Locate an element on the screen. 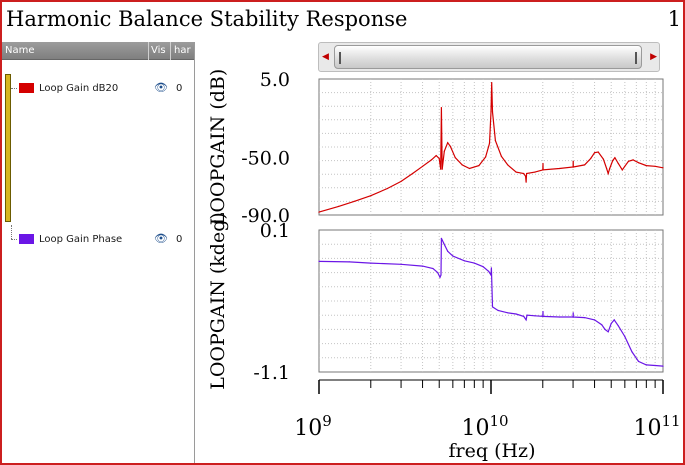  legend-item-loop-gain-db20: Loop Gain dB20 👁 0 is located at coordinates (98, 89).